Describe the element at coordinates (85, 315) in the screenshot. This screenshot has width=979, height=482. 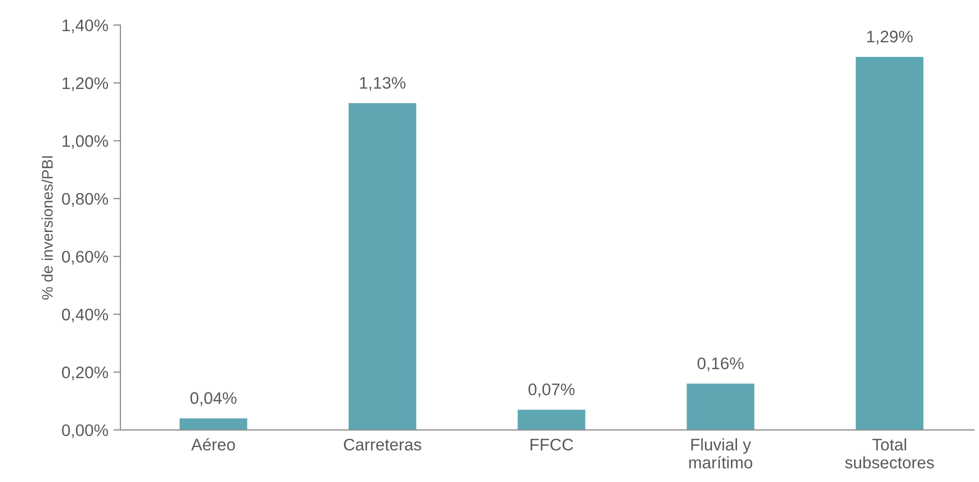
I see `y-tick-label: 0,40%` at that location.